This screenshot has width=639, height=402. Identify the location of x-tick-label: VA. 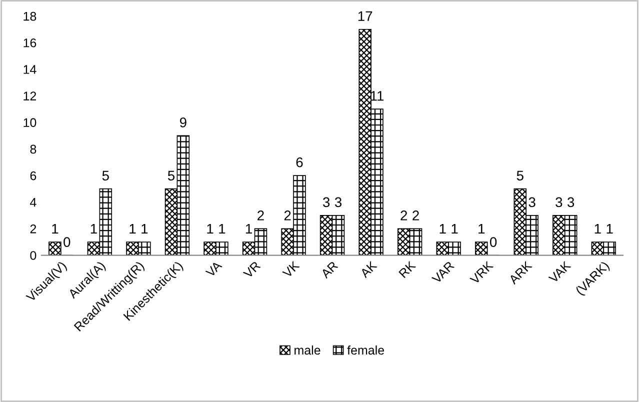
(213, 269).